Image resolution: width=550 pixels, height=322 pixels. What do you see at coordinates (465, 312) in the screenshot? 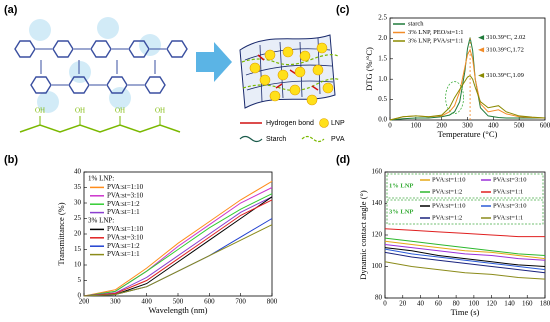
I see `x-axis-title: Time (s)` at bounding box center [465, 312].